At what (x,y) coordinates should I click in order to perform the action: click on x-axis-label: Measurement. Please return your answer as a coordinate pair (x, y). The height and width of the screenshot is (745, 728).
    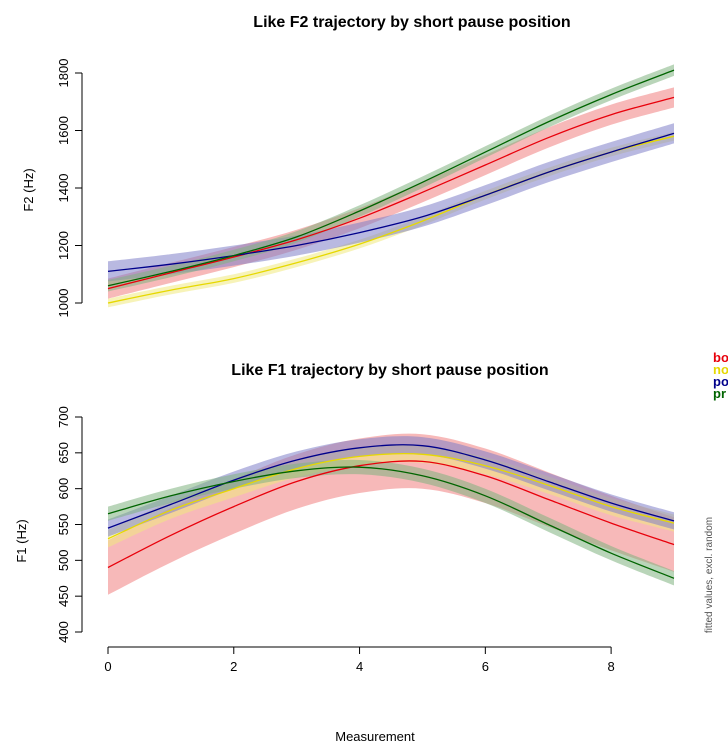
    Looking at the image, I should click on (375, 736).